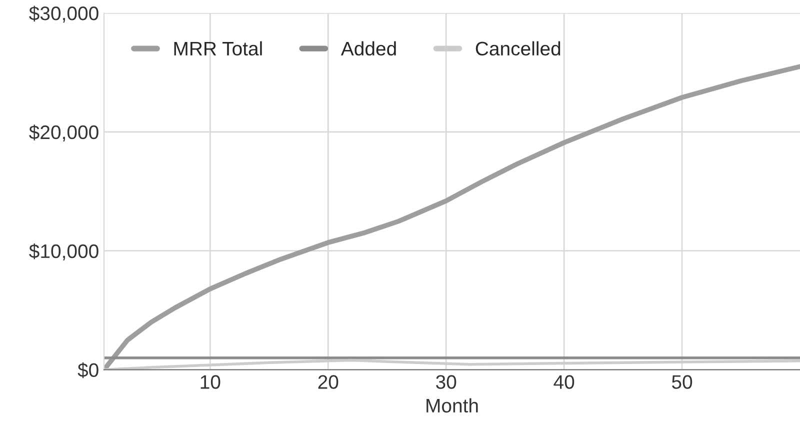 The image size is (800, 435). What do you see at coordinates (63, 133) in the screenshot?
I see `y-tick-label: $20,000` at bounding box center [63, 133].